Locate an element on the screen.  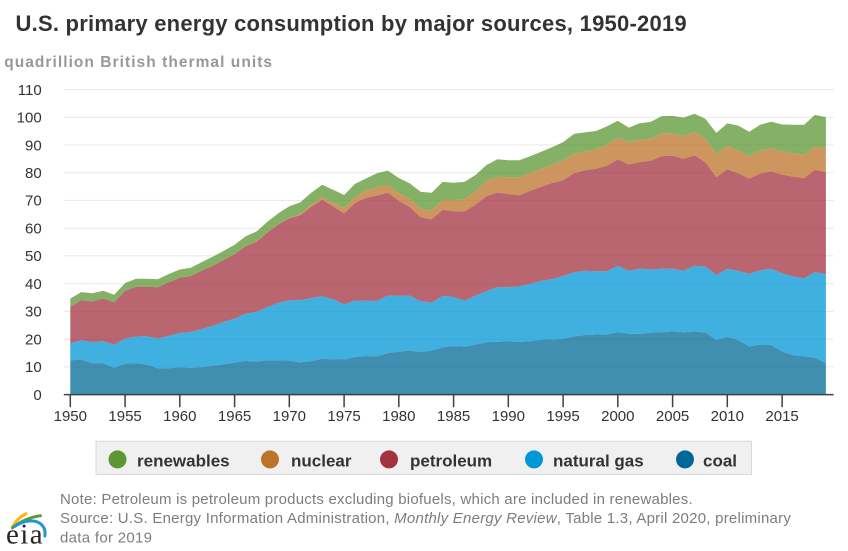
svg-text: 1970 is located at coordinates (289, 416).